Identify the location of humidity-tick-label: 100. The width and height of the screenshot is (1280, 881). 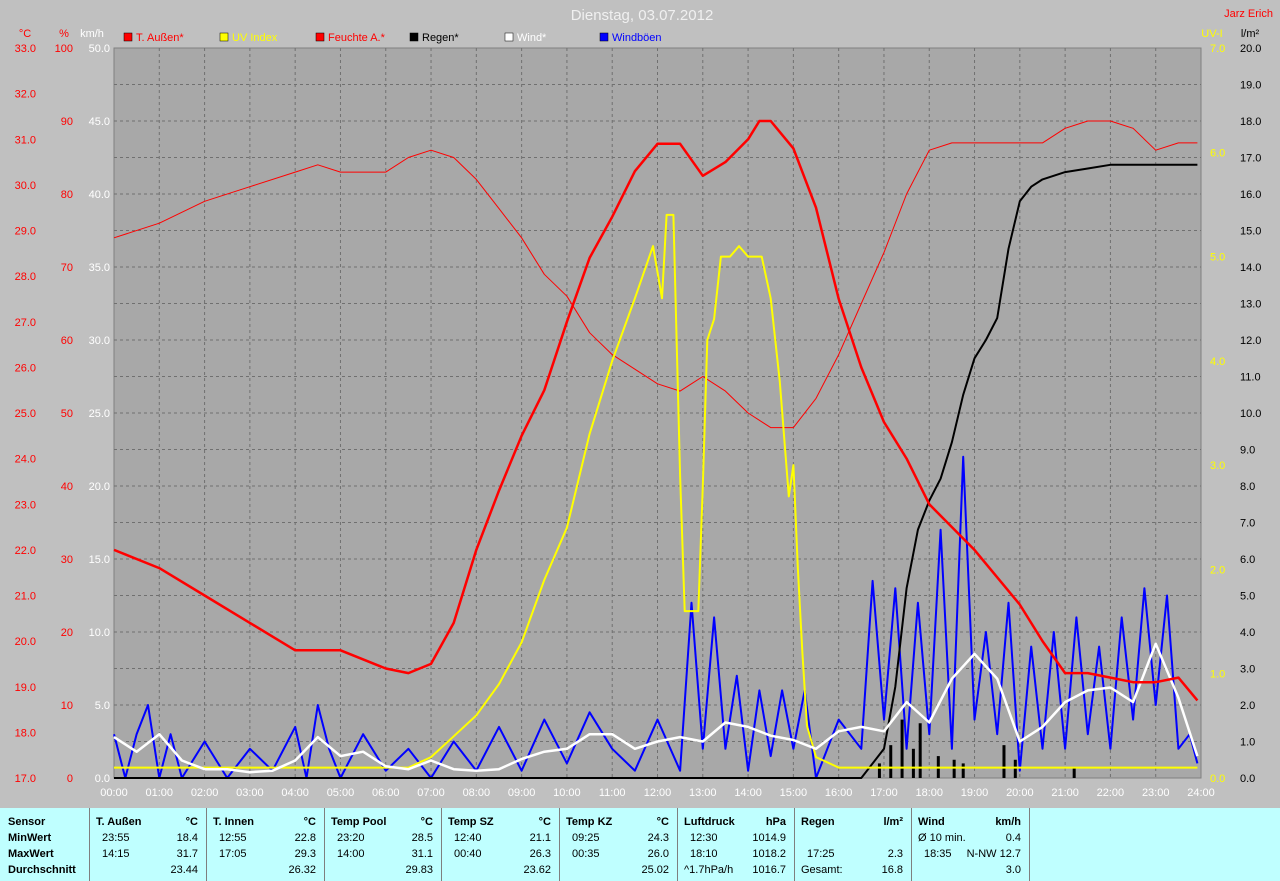
(64, 49).